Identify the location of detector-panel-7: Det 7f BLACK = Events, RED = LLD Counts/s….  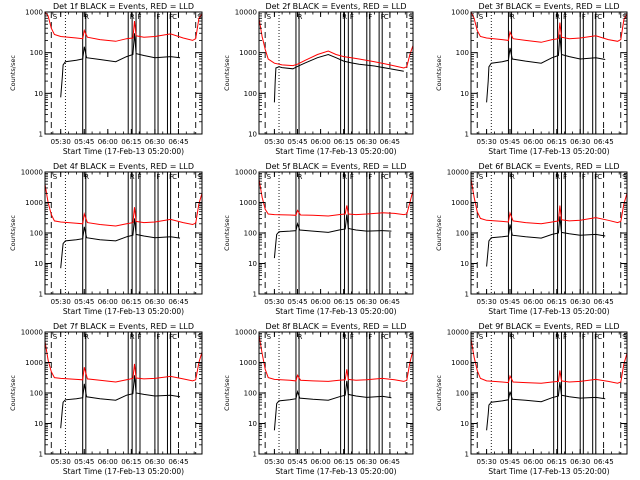
(106, 399).